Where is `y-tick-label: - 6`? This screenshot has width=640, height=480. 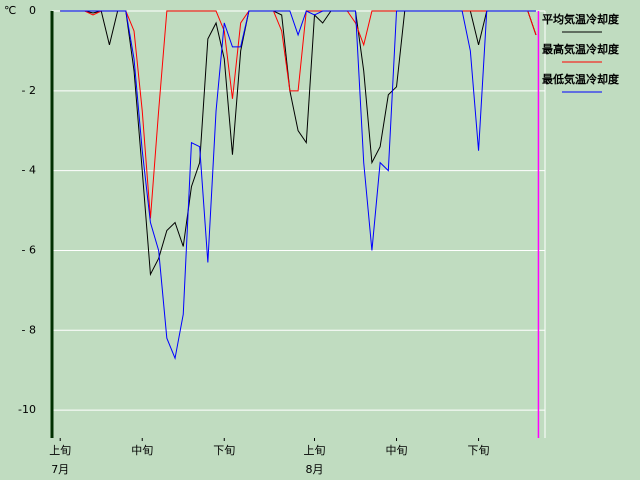 y-tick-label: - 6 is located at coordinates (29, 249).